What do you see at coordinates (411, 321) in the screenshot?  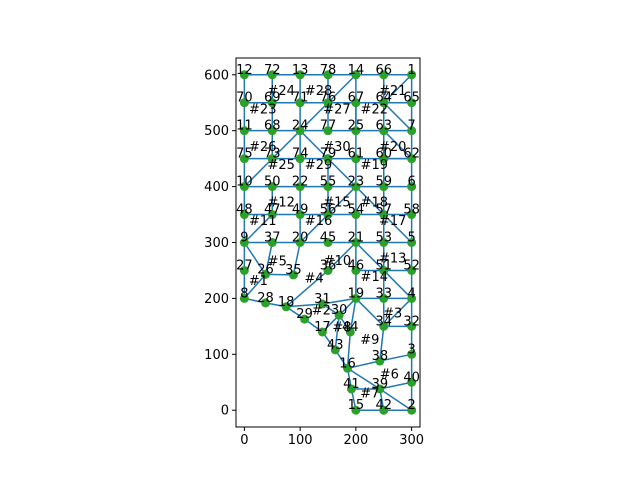 I see `node-label: 32` at bounding box center [411, 321].